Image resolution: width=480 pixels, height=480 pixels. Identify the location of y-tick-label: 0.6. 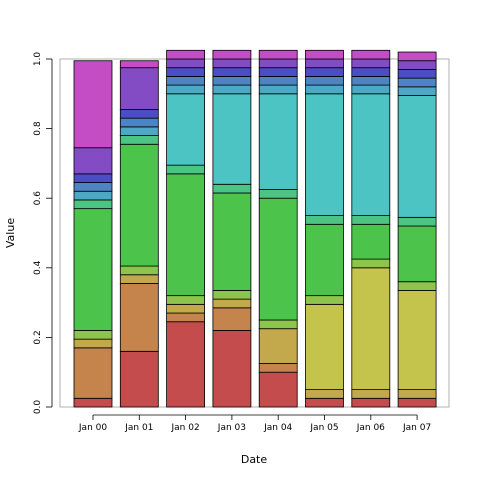
(38, 198).